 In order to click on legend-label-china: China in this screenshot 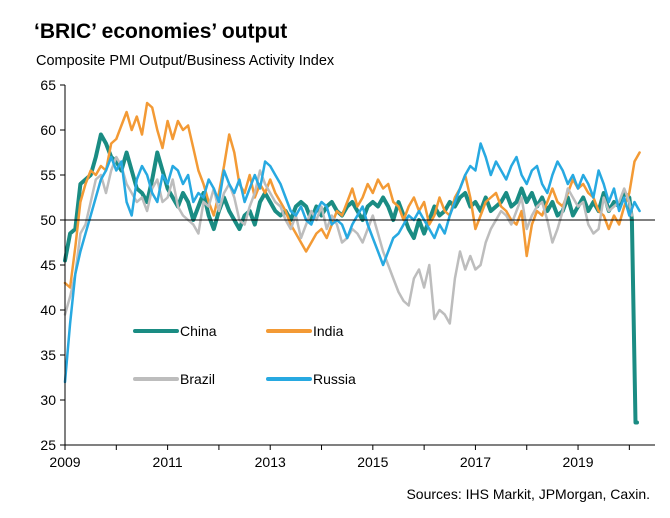, I will do `click(198, 331)`.